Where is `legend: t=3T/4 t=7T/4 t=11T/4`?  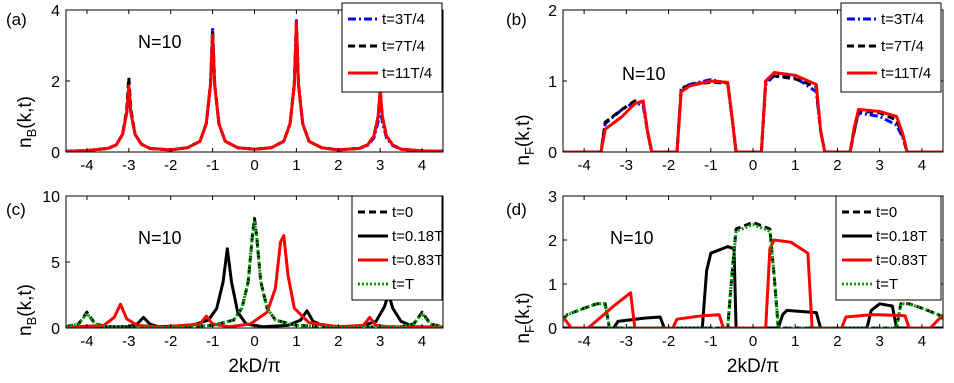
legend: t=3T/4 t=7T/4 t=11T/4 is located at coordinates (392, 47).